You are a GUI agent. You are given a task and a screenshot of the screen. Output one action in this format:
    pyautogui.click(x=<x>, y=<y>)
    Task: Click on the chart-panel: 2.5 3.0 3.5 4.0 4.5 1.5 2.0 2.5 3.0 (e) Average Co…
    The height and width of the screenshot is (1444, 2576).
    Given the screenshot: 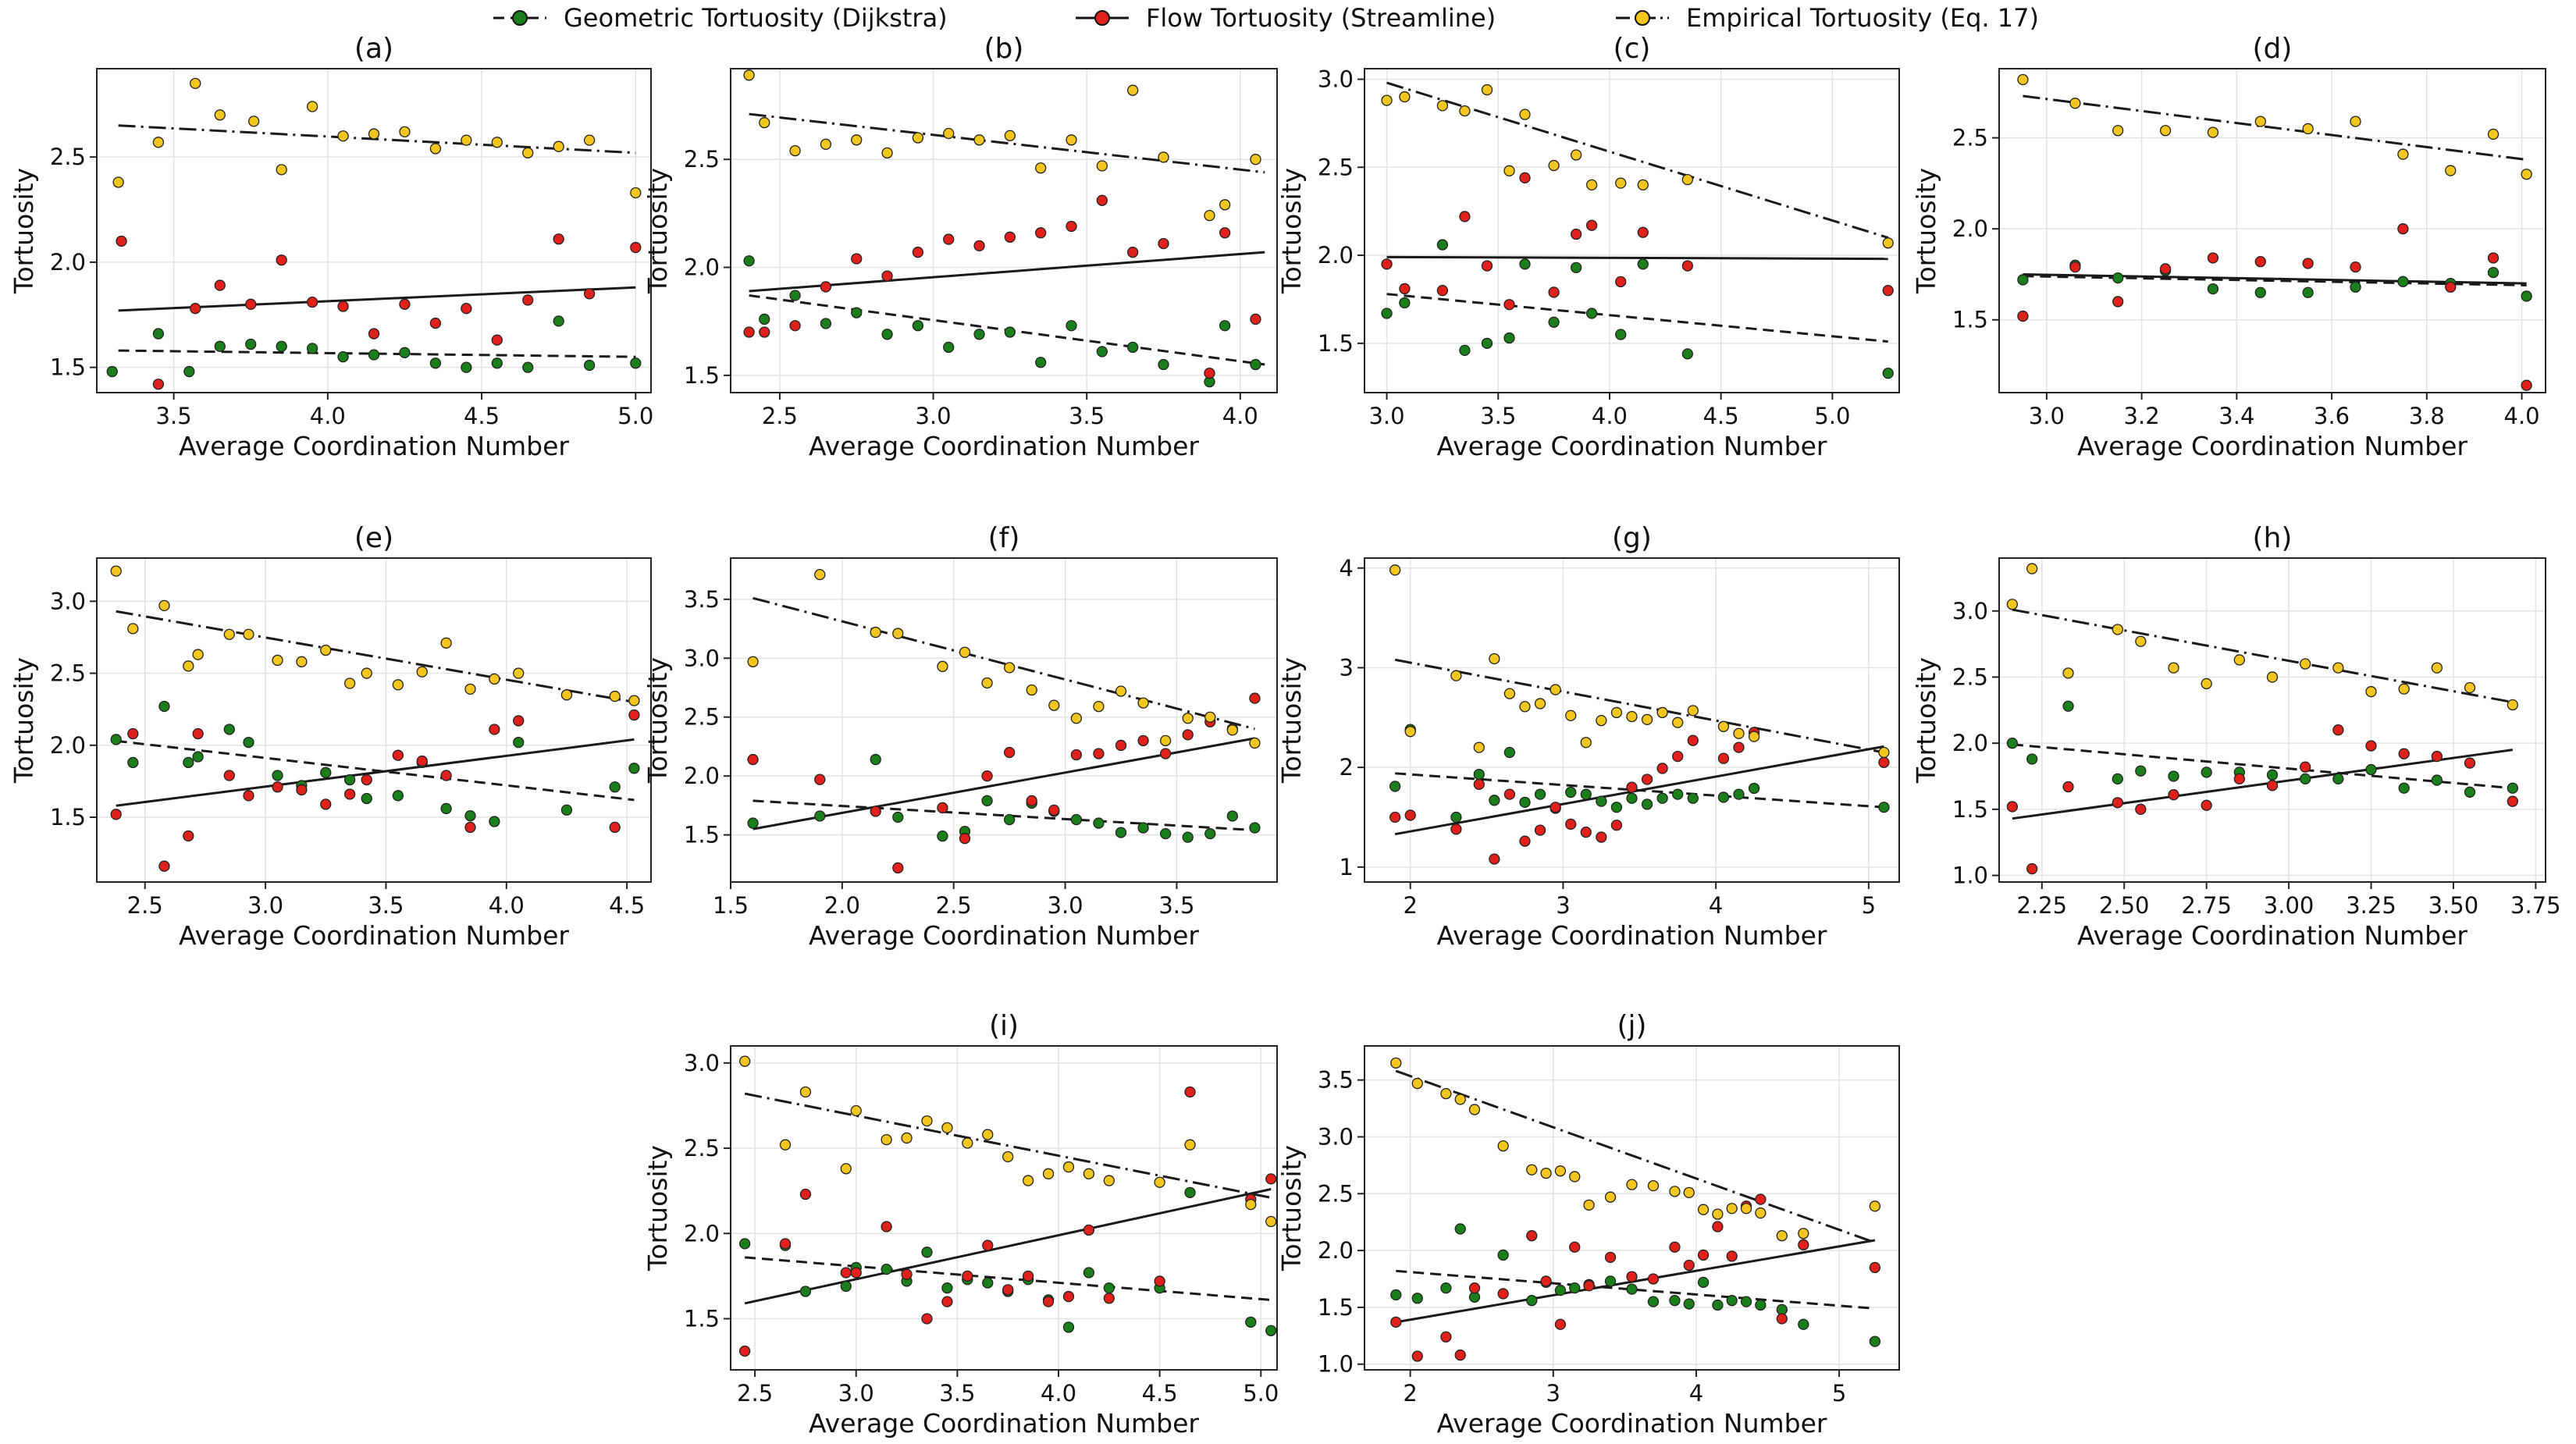 What is the action you would take?
    pyautogui.click(x=330, y=737)
    